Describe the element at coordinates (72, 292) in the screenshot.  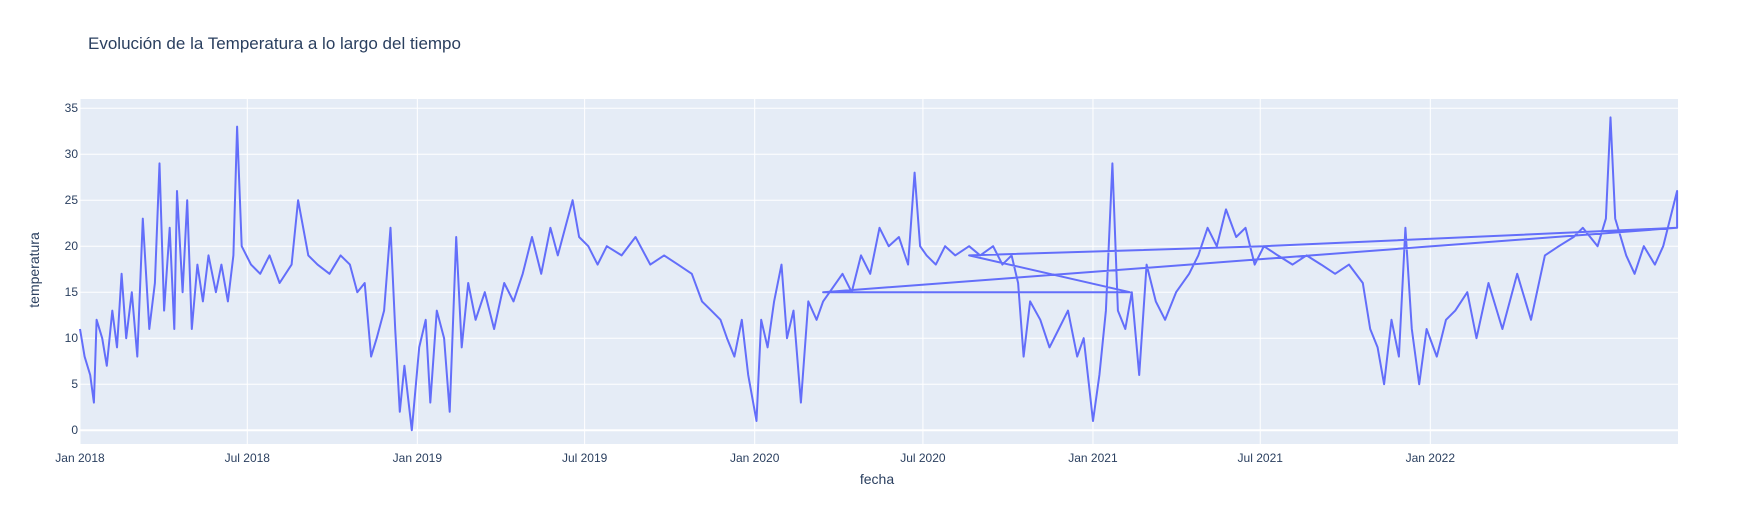
I see `y-tick-label: 15` at that location.